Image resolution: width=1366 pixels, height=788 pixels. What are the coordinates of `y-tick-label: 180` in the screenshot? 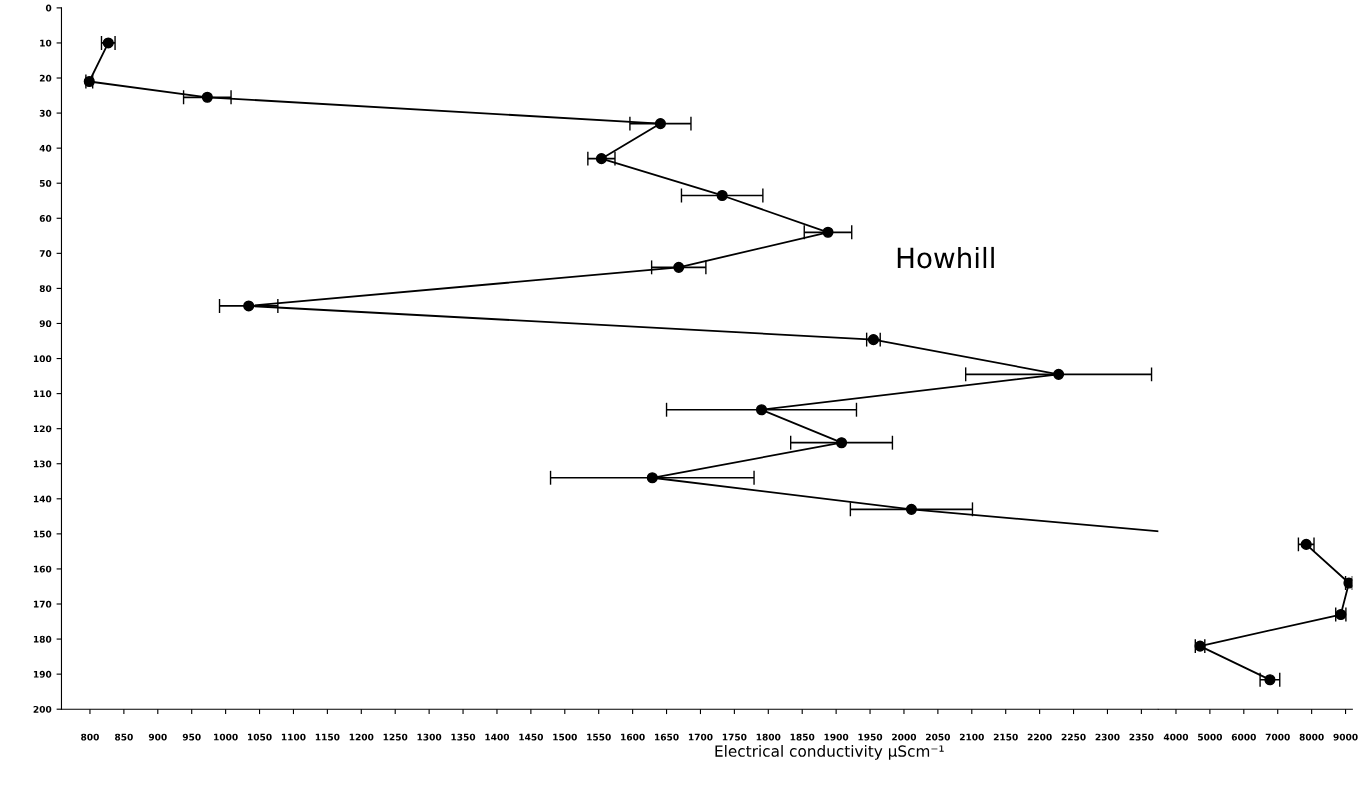 It's located at (42, 639).